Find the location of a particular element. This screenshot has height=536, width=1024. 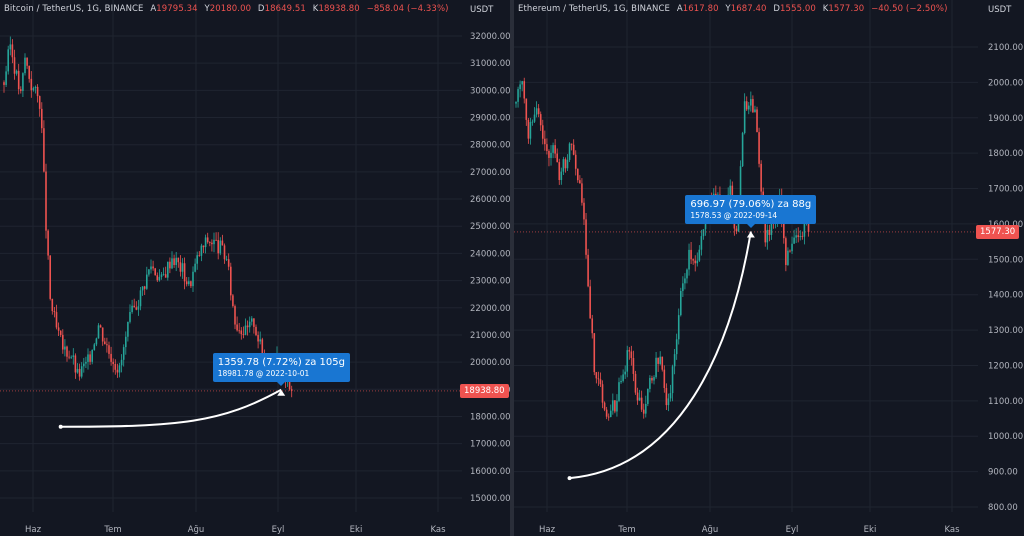

y-tick-label: 1600.00 is located at coordinates (1005, 225).